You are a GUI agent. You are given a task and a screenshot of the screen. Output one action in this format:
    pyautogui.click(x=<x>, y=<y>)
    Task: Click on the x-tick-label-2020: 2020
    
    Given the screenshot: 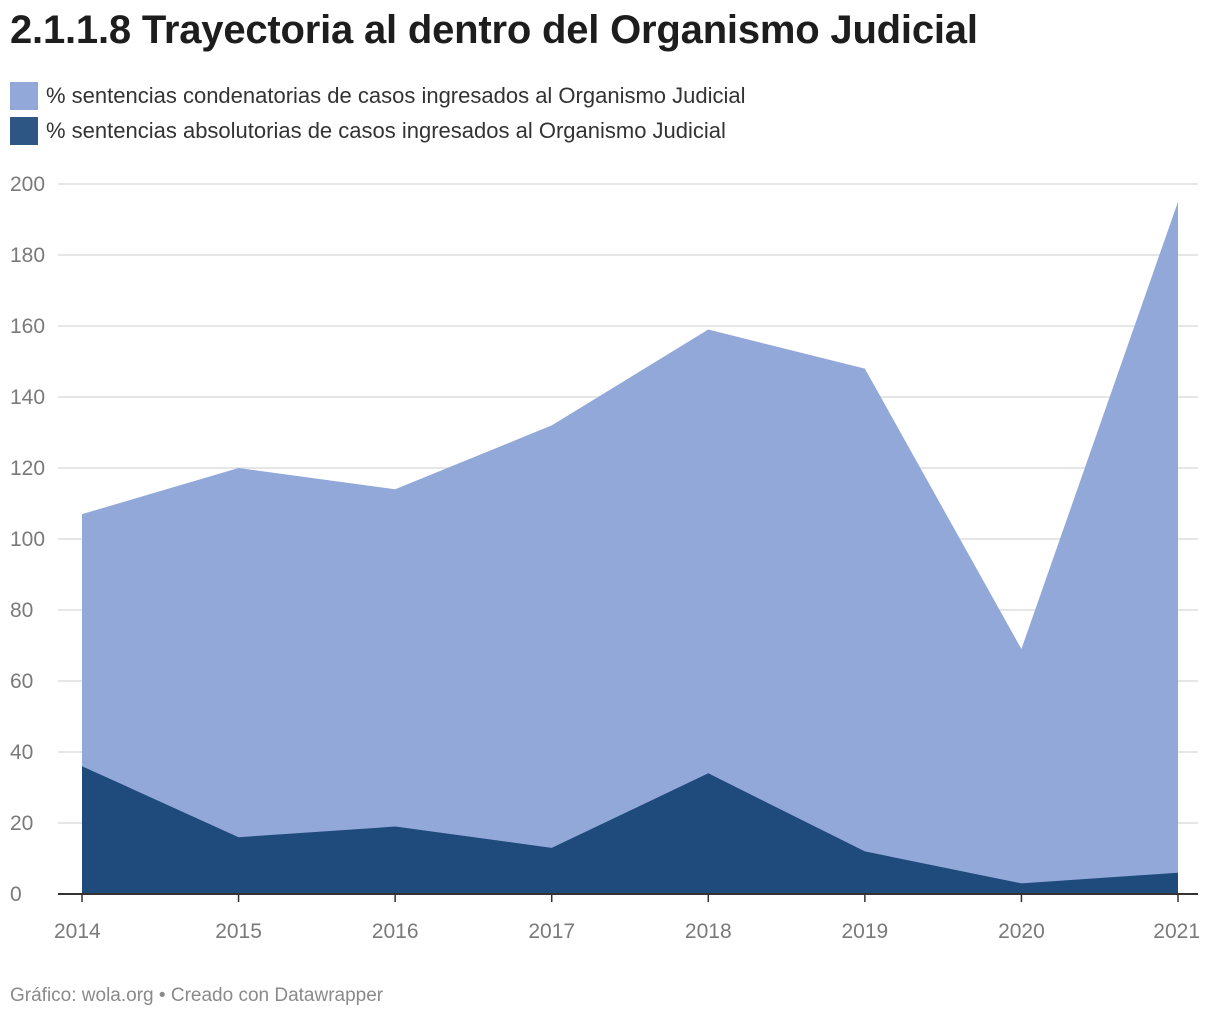 What is the action you would take?
    pyautogui.click(x=1021, y=931)
    